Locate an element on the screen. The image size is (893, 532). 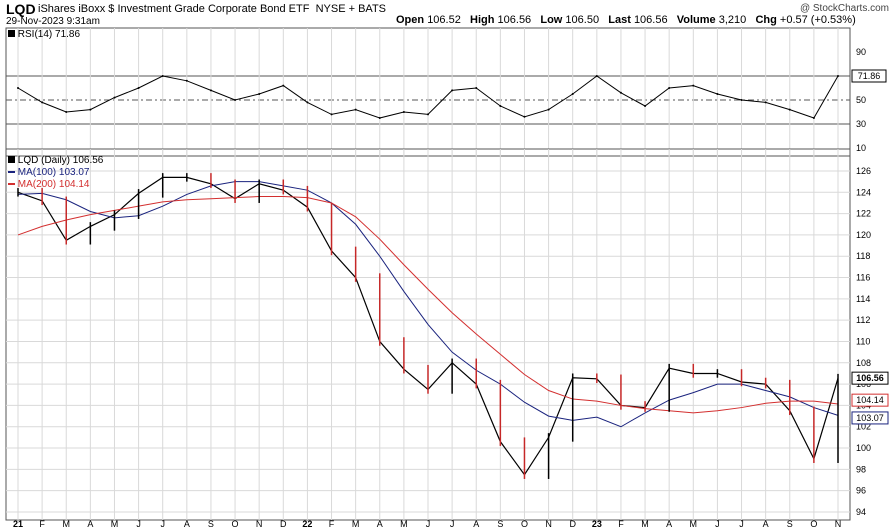
x-tick-label: 23 is located at coordinates (597, 524).